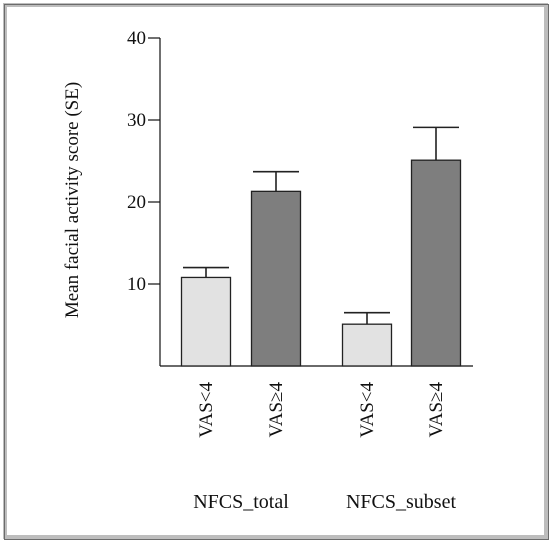 This screenshot has height=546, width=555. What do you see at coordinates (136, 284) in the screenshot?
I see `y-tick-label: 10` at bounding box center [136, 284].